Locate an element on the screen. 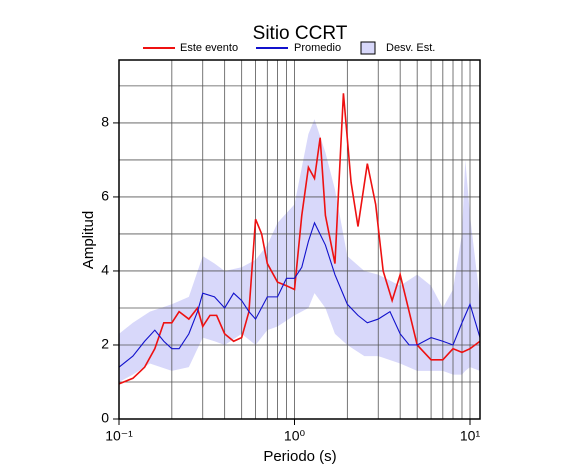  y-axis-label: Amplitud is located at coordinates (88, 240).